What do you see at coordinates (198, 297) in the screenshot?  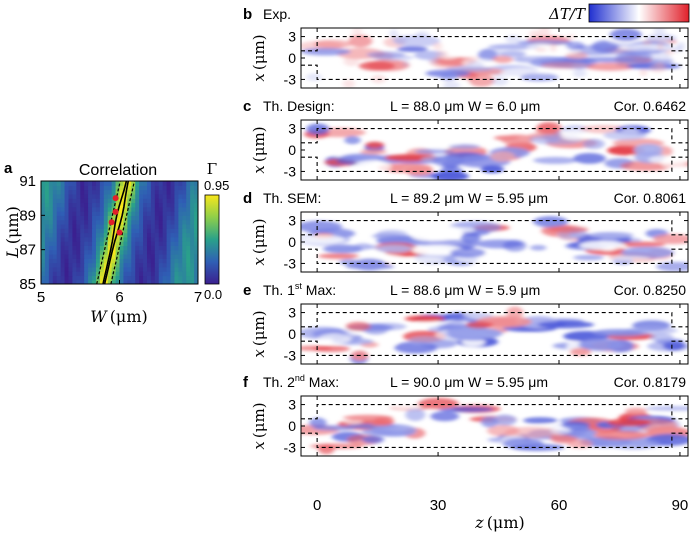 I see `heatmap-a-xtick-label: 7` at bounding box center [198, 297].